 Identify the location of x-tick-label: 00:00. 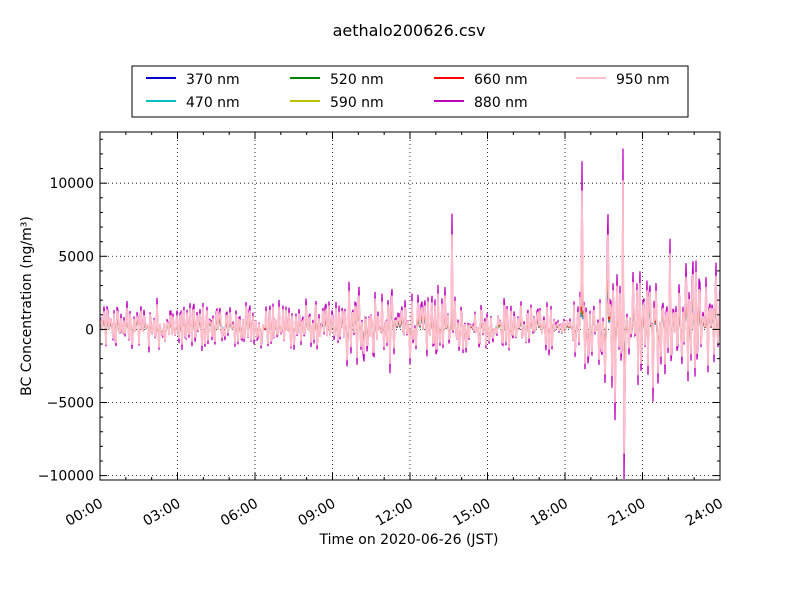
(84, 513).